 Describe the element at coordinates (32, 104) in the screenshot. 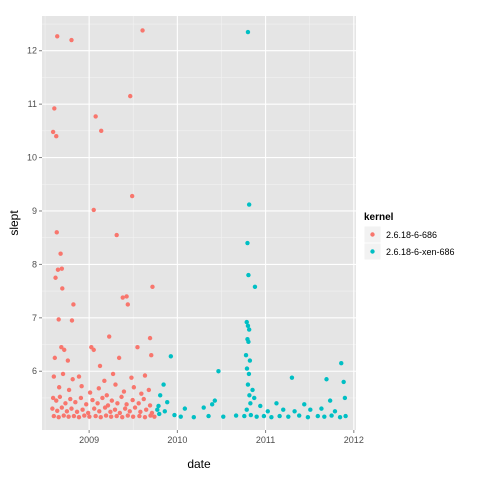

I see `y-tick-label: 11` at that location.